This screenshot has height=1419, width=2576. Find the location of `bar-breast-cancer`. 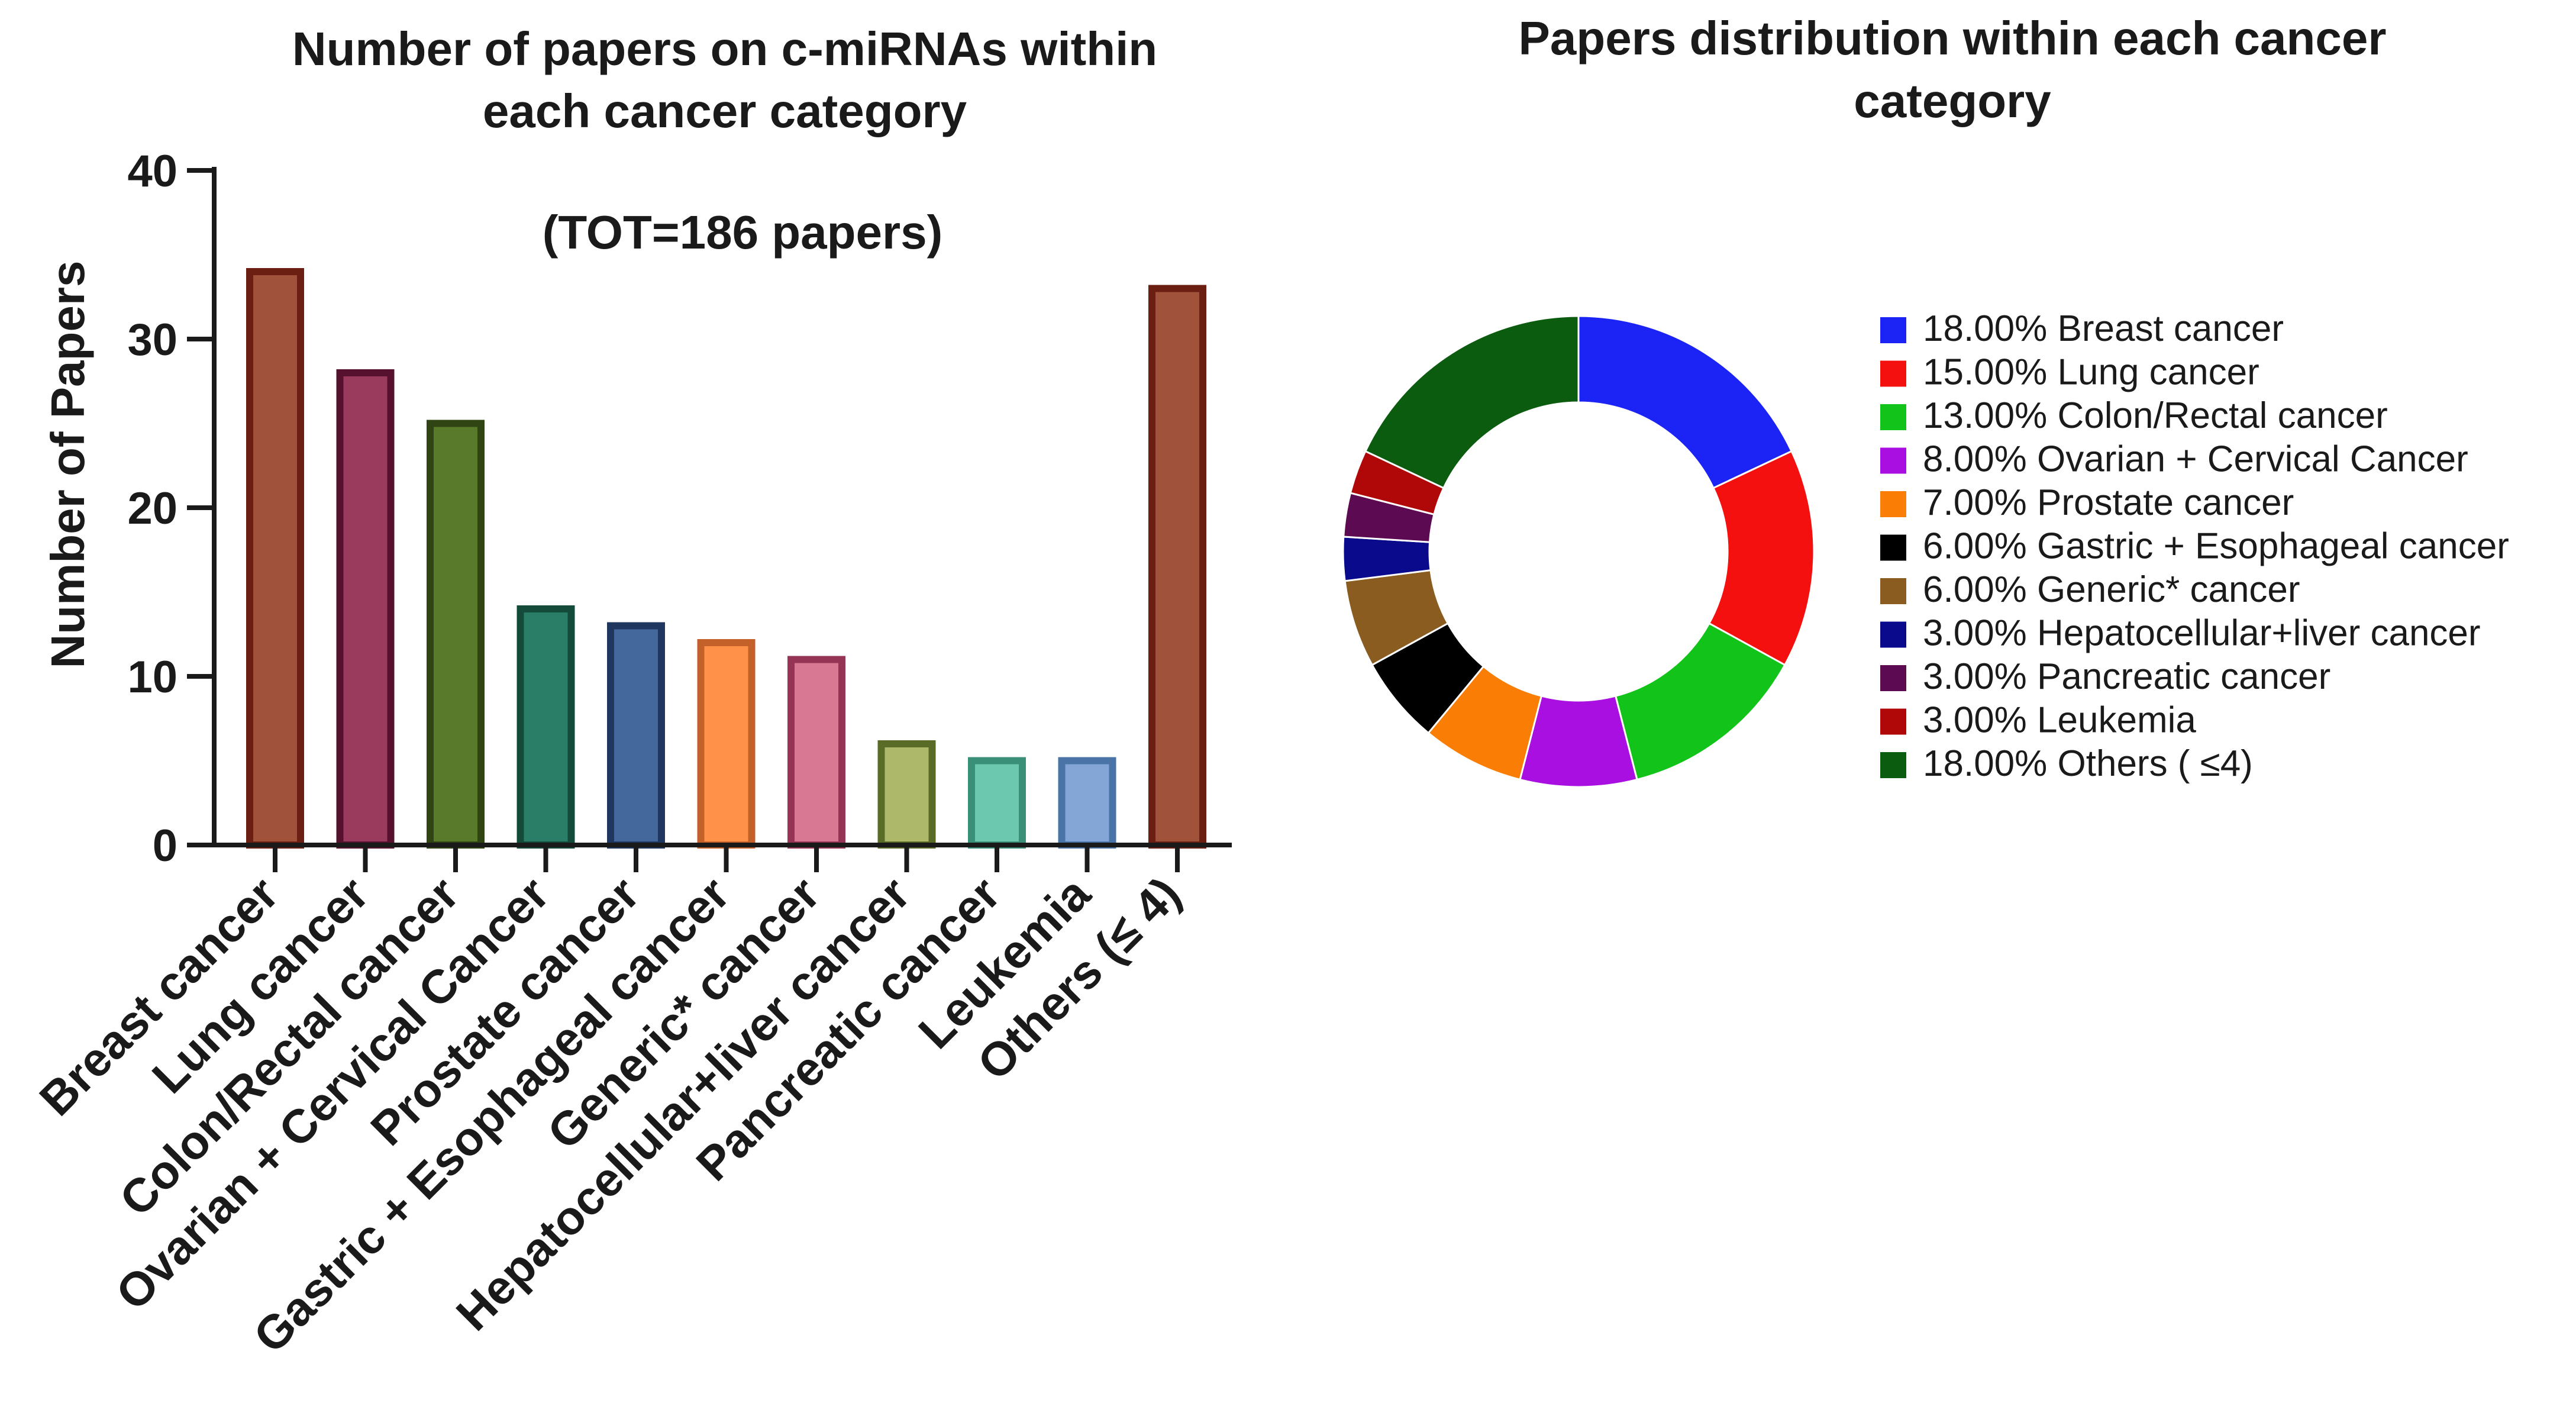

bar-breast-cancer is located at coordinates (275, 558).